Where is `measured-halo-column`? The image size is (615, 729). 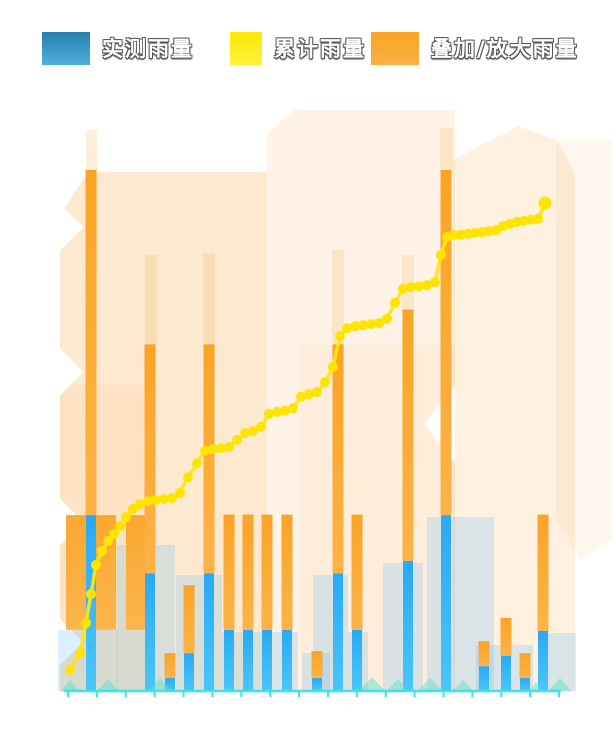
measured-halo-column is located at coordinates (199, 633).